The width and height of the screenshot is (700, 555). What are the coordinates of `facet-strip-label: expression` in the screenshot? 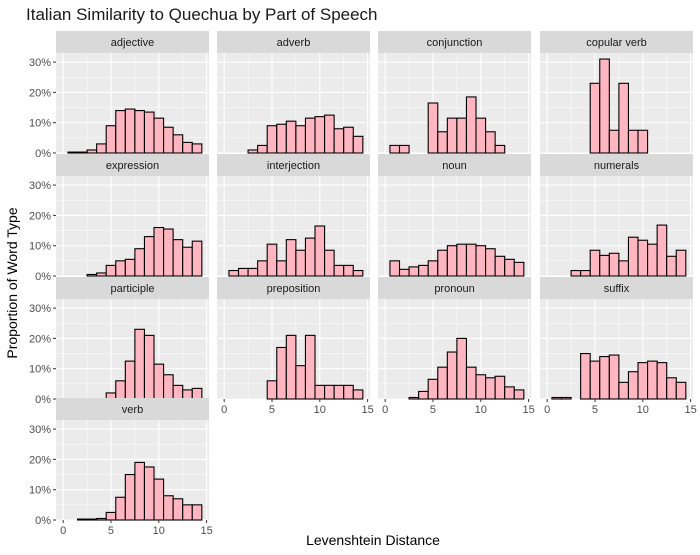 It's located at (132, 166).